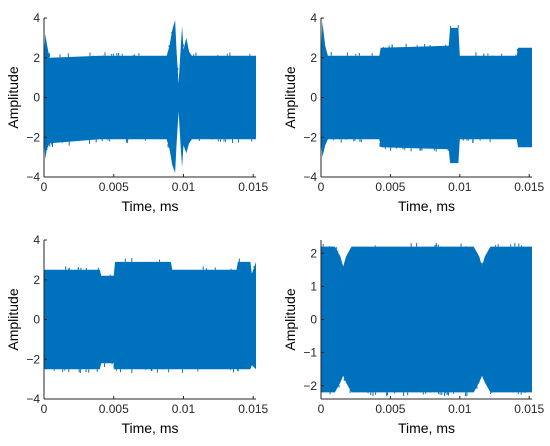 The width and height of the screenshot is (550, 446). I want to click on y-tick-label: −1, so click(310, 353).